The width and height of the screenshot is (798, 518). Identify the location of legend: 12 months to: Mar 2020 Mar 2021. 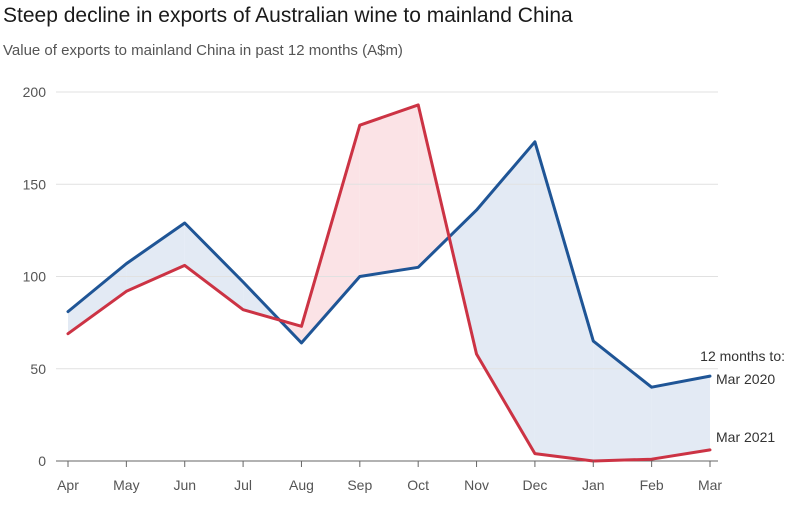
(742, 396).